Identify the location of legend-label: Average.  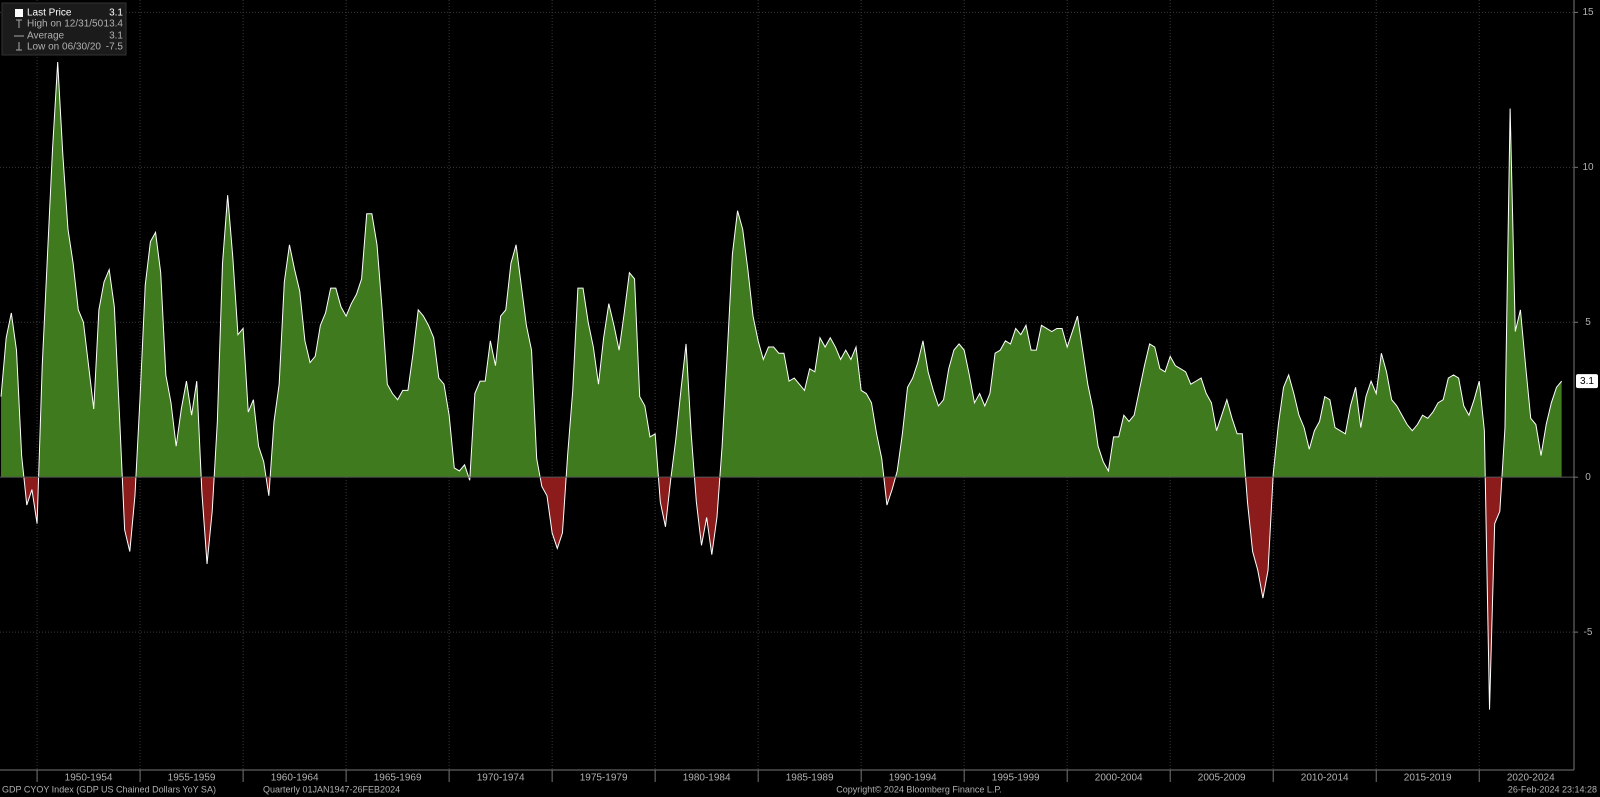
(46, 36).